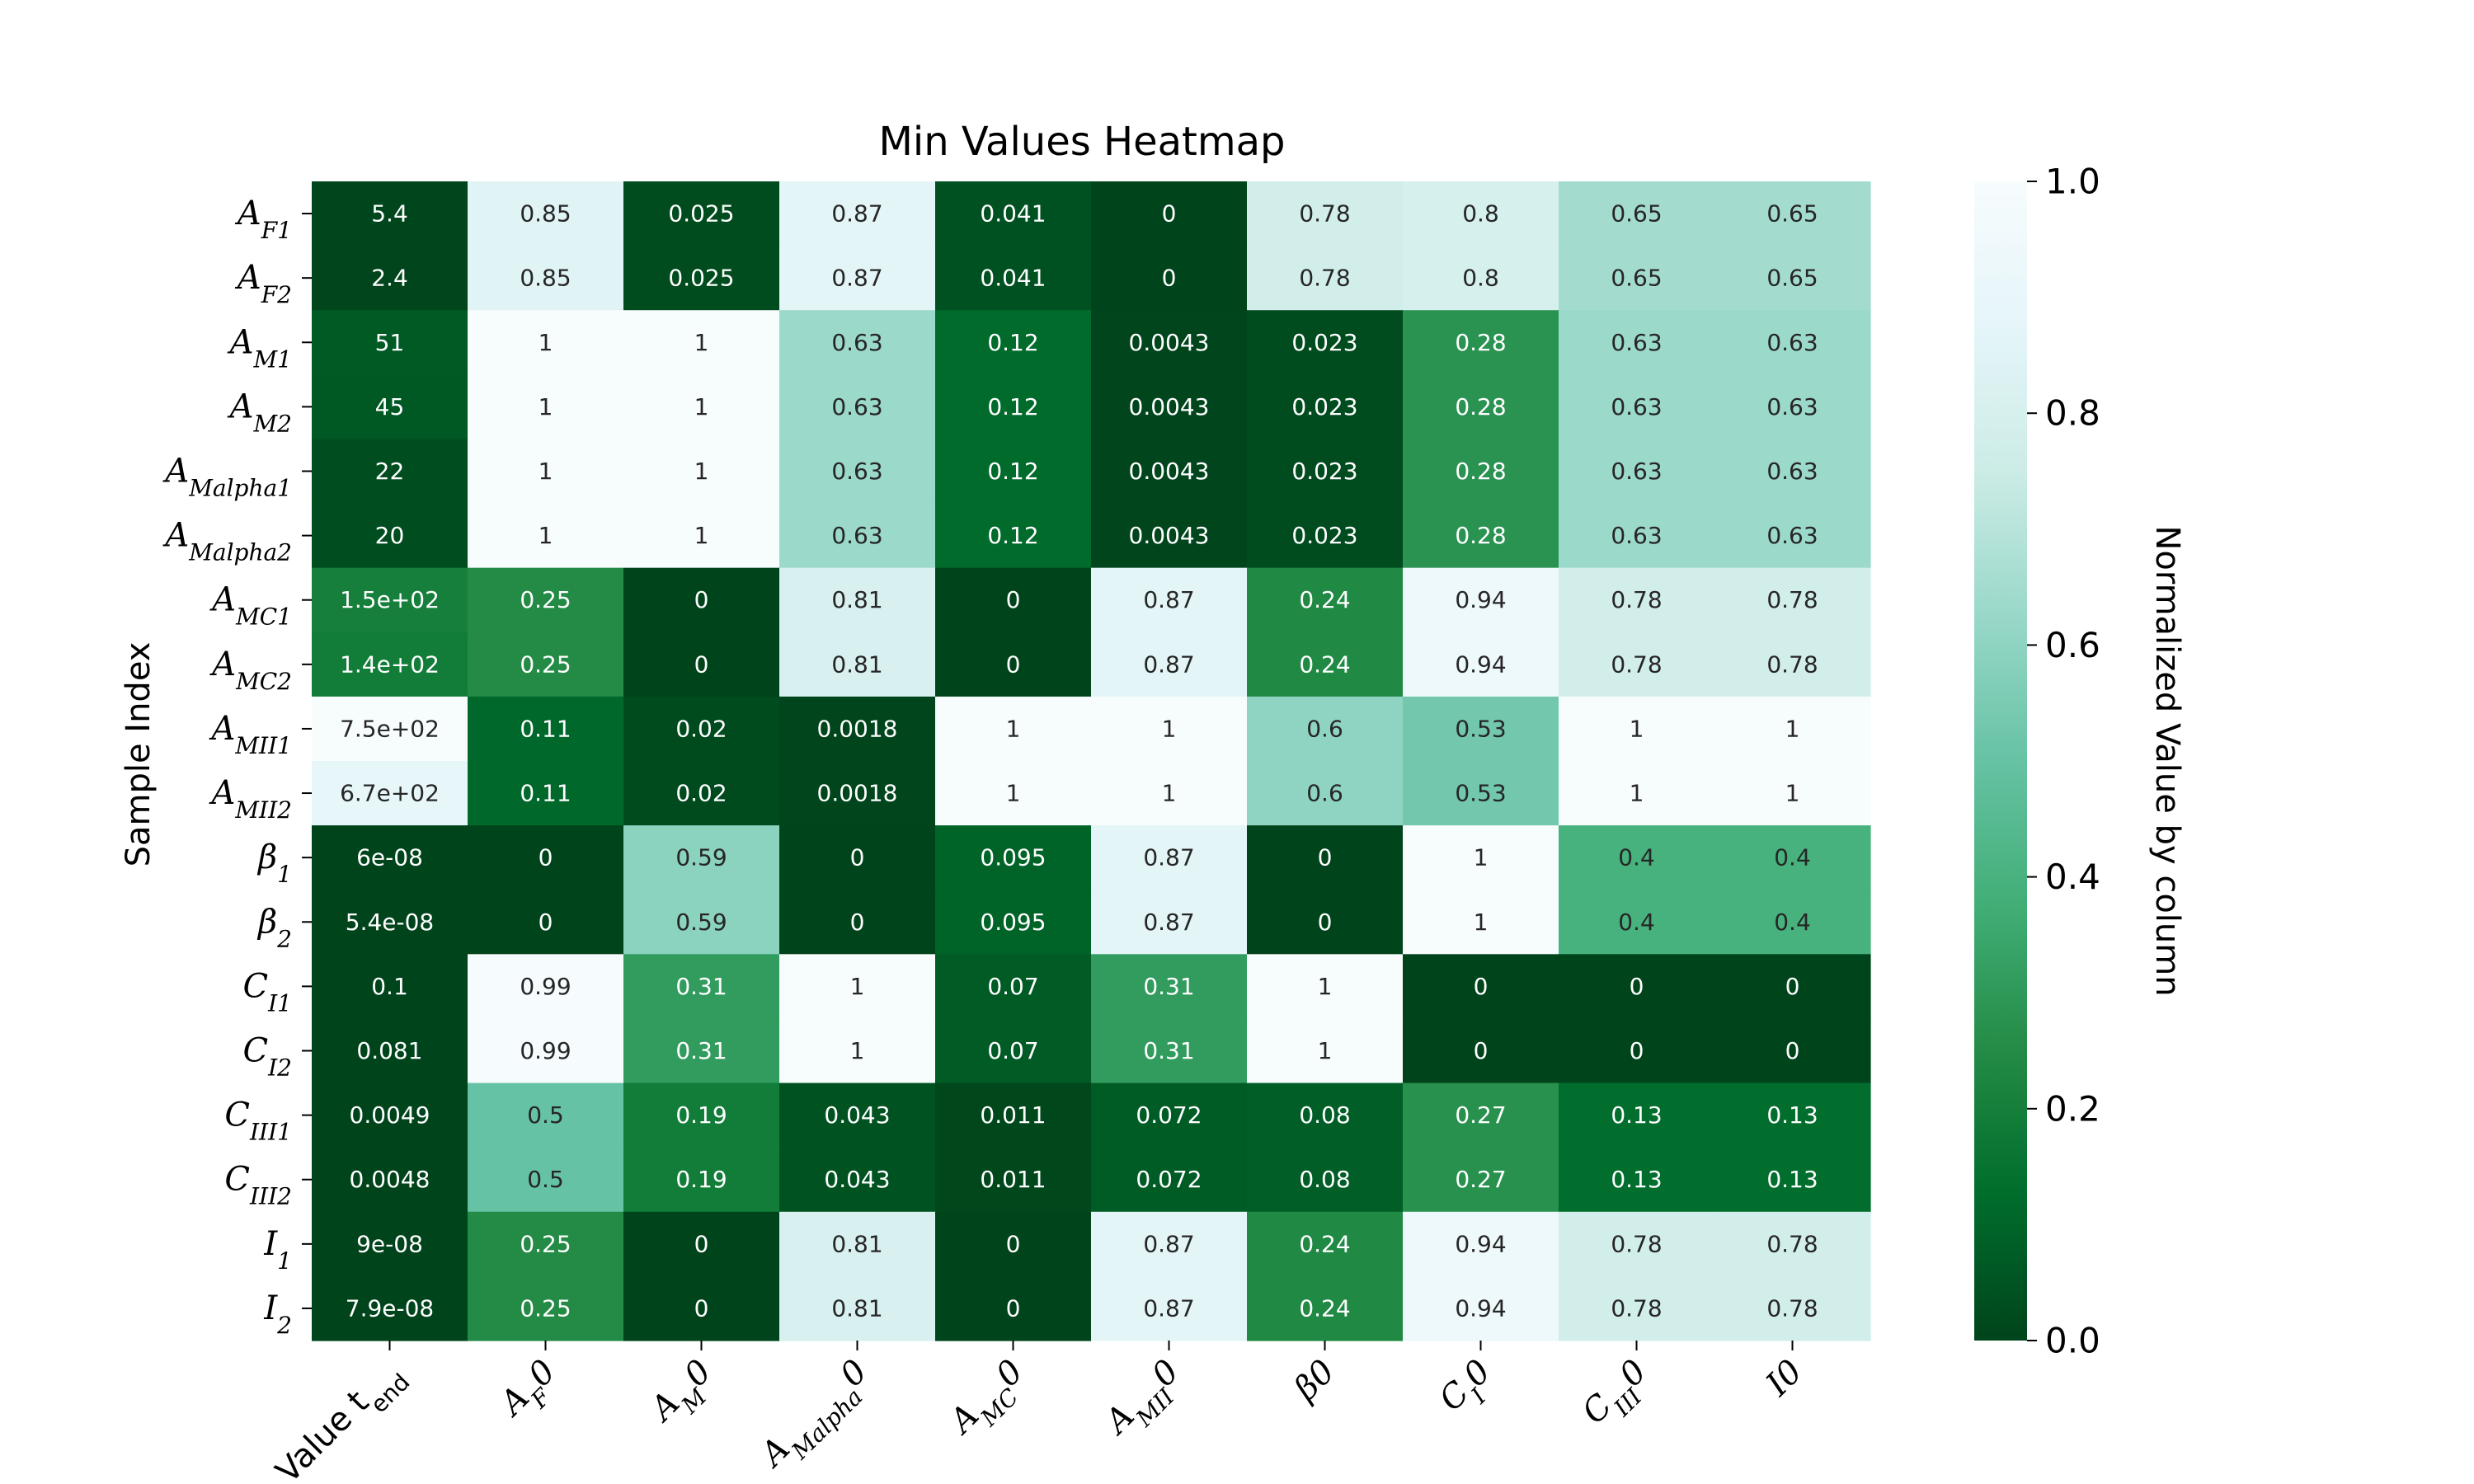  Describe the element at coordinates (1169, 1179) in the screenshot. I see `cell-value-label: 0.072` at that location.